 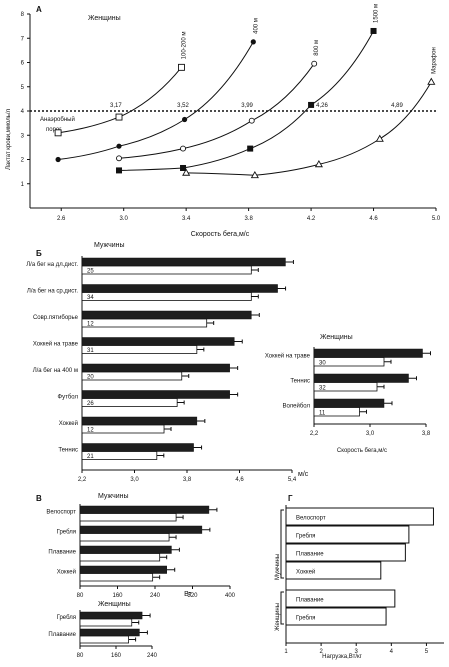 I want to click on series-Марафон: Марафон, so click(x=309, y=113).